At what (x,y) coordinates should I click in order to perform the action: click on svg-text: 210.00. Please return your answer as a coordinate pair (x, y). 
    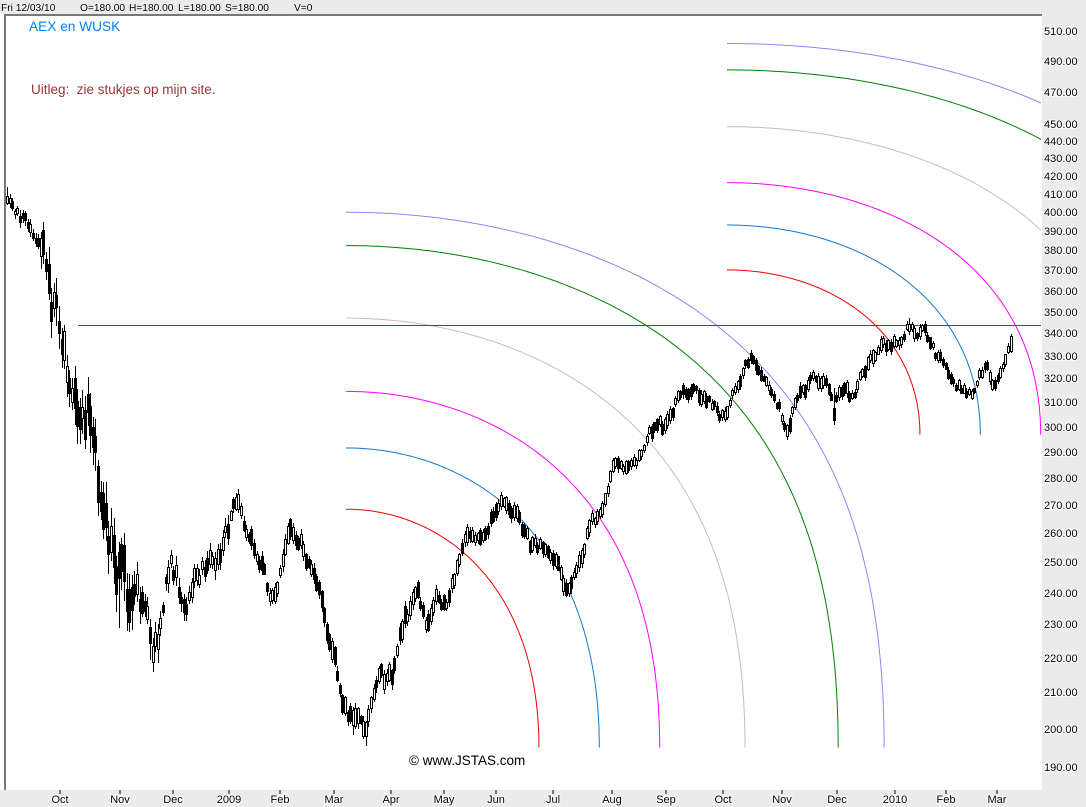
    Looking at the image, I should click on (1061, 693).